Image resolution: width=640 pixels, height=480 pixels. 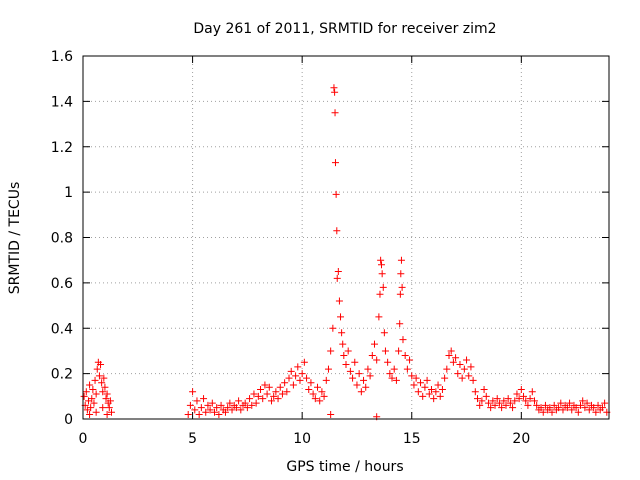 I want to click on y-tick-label: 1.2, so click(x=62, y=148).